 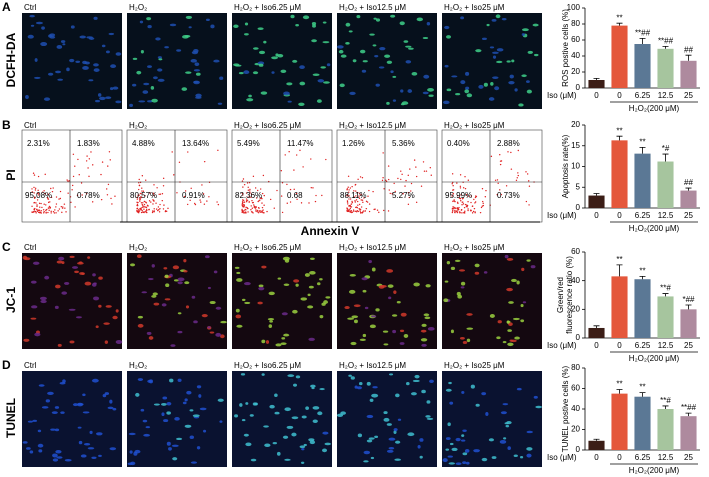 I want to click on y-tick-label: 5, so click(x=578, y=186).